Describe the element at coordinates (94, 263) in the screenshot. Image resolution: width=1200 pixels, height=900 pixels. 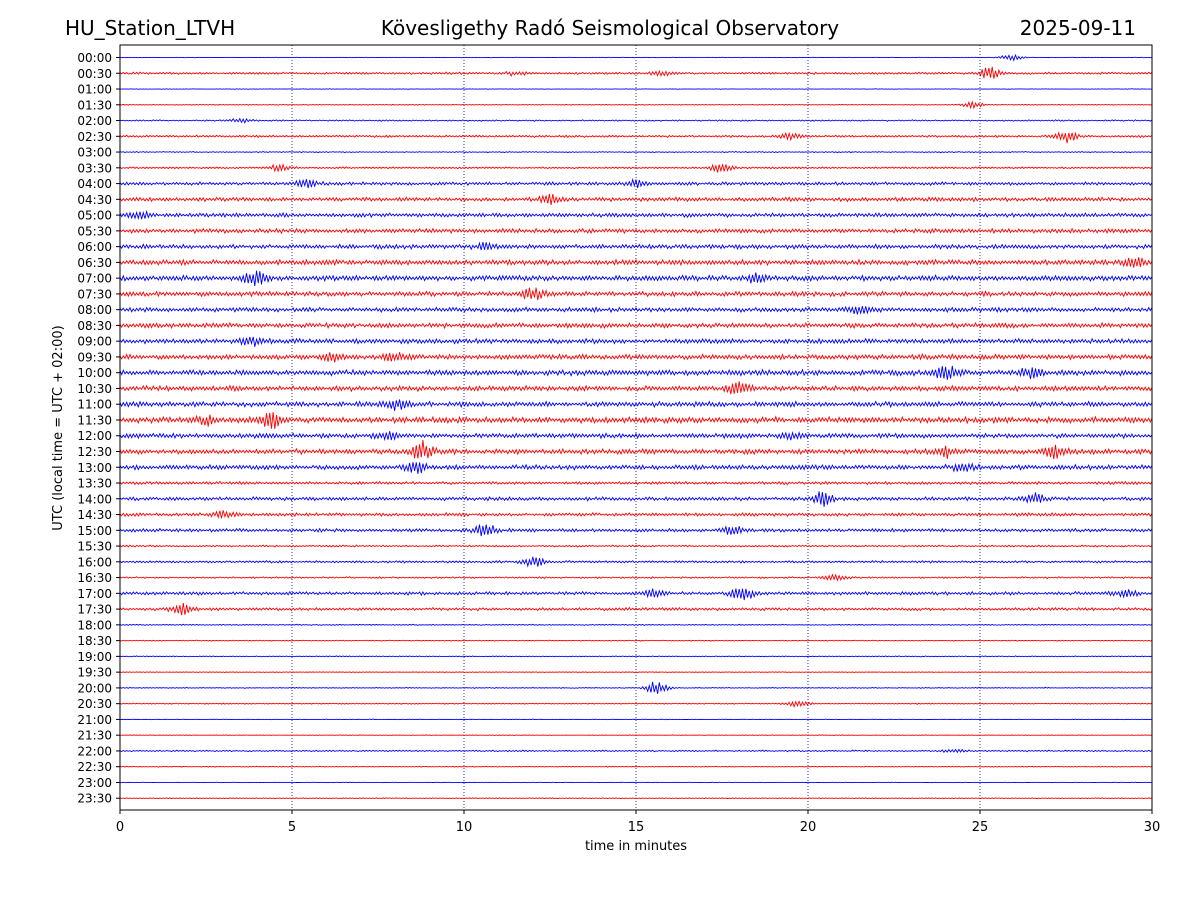
I see `row-label: 06:30` at that location.